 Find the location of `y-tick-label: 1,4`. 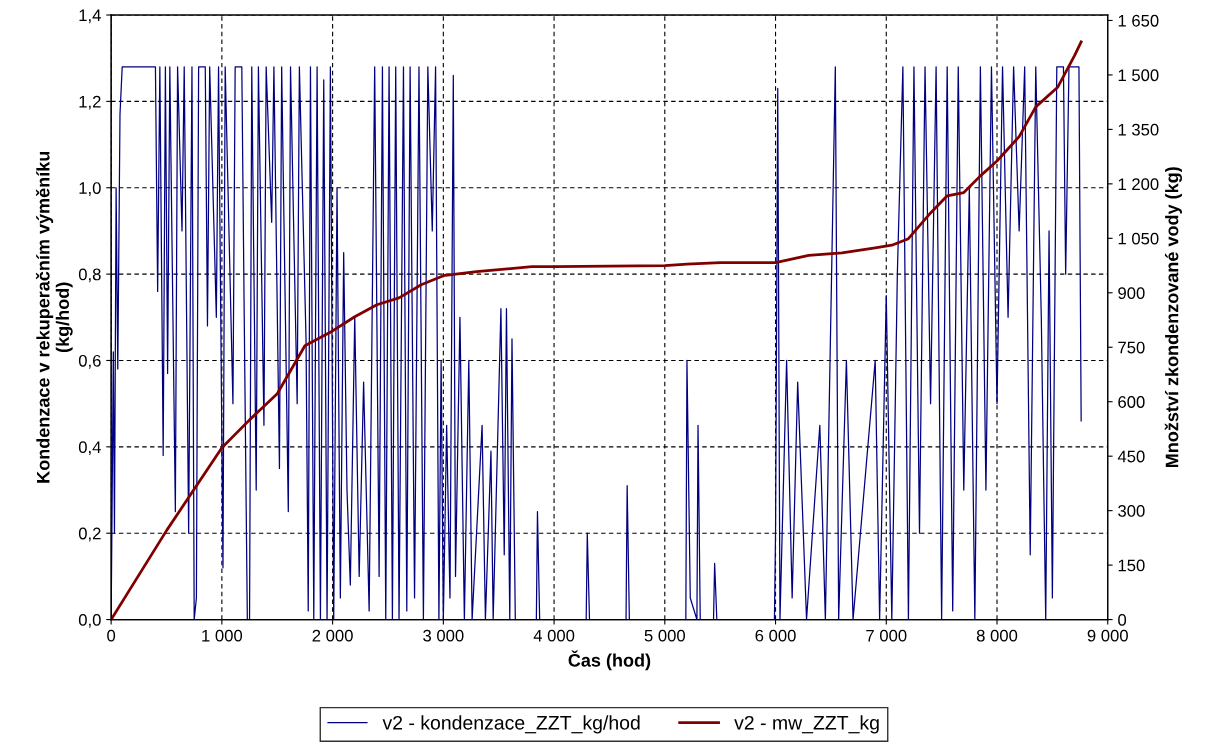

y-tick-label: 1,4 is located at coordinates (90, 16).